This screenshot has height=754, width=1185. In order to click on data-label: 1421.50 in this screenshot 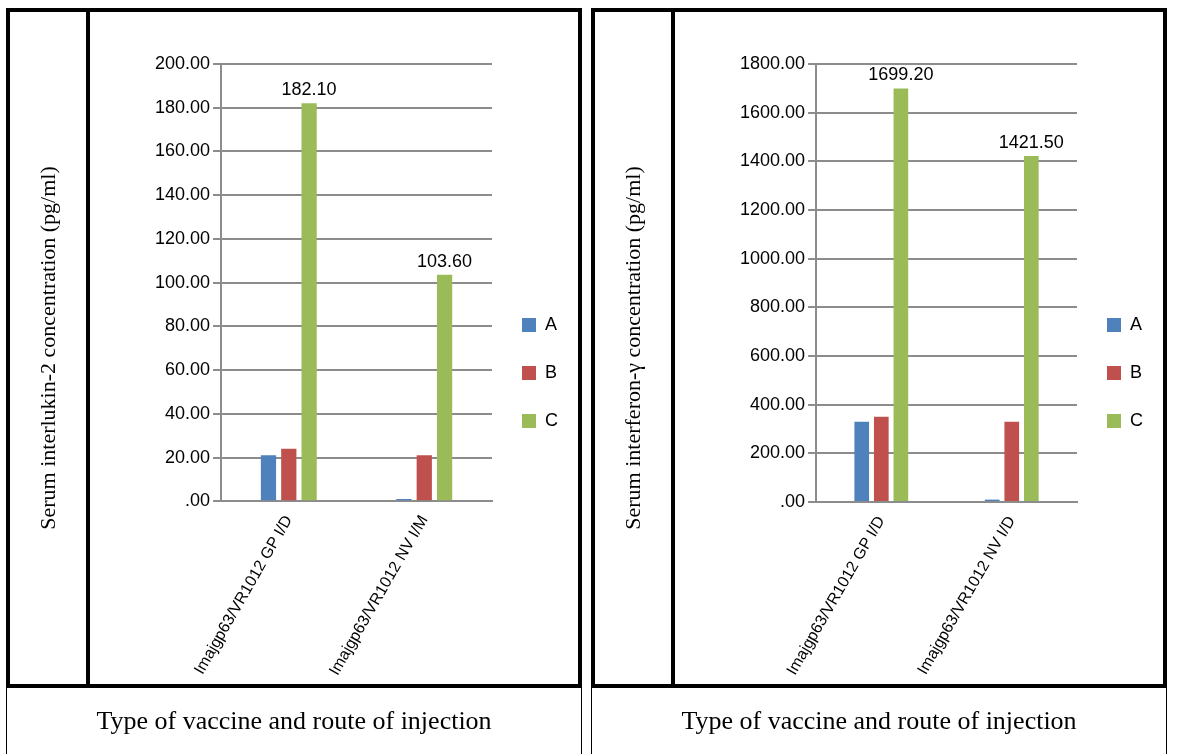, I will do `click(1031, 142)`.